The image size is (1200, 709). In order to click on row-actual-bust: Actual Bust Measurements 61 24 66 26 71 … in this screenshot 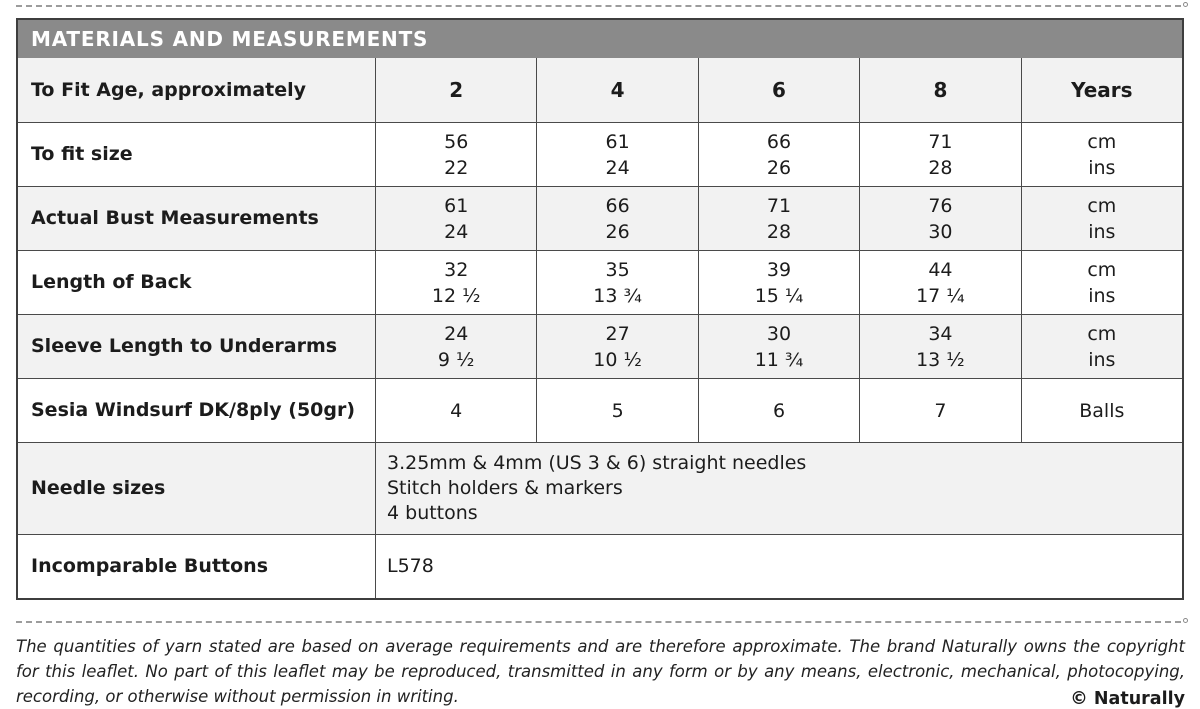, I will do `click(600, 218)`.